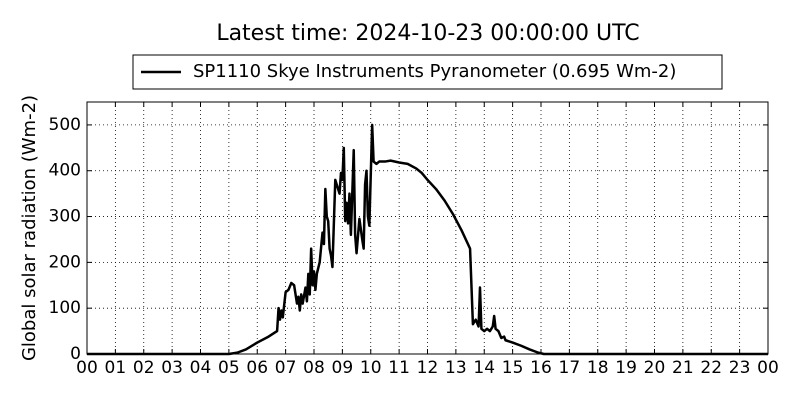 The height and width of the screenshot is (404, 800). Describe the element at coordinates (75, 354) in the screenshot. I see `y-tick-label: 0` at that location.